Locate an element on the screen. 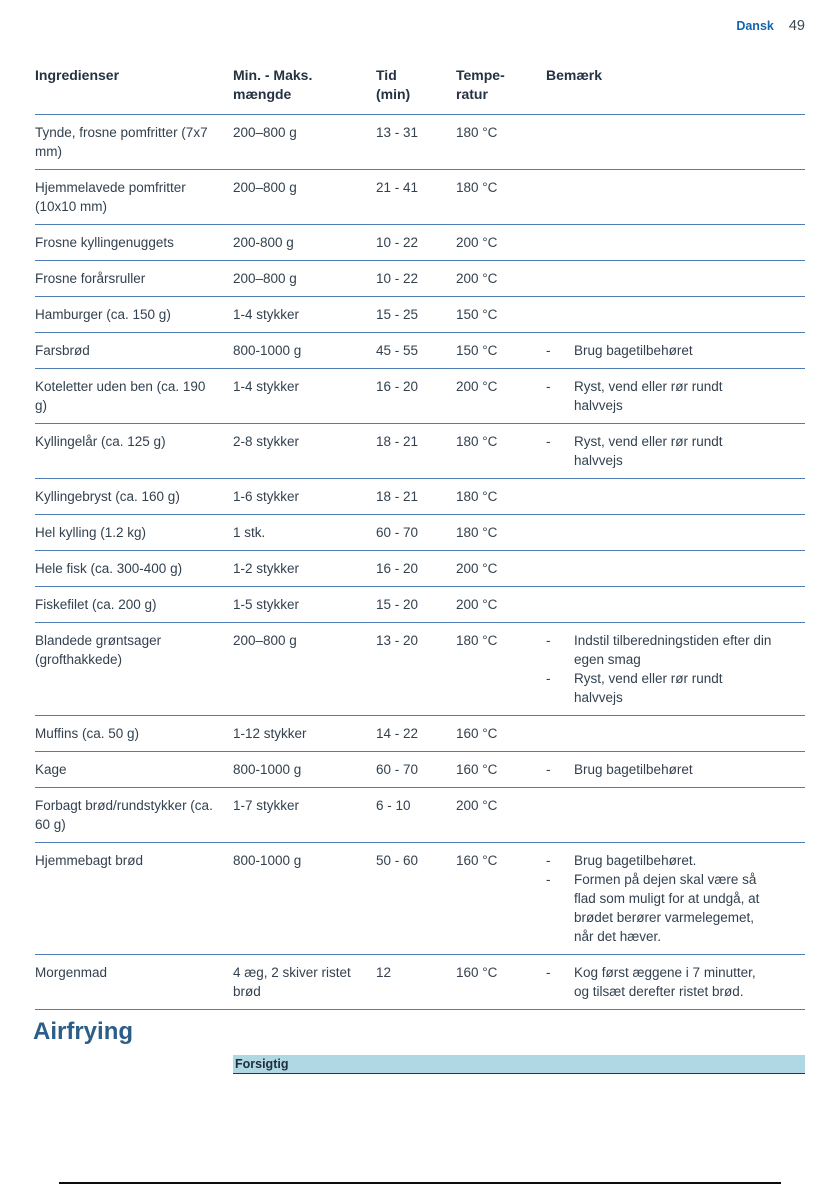 The height and width of the screenshot is (1191, 839). time-cell: 50 - 60 is located at coordinates (416, 898).